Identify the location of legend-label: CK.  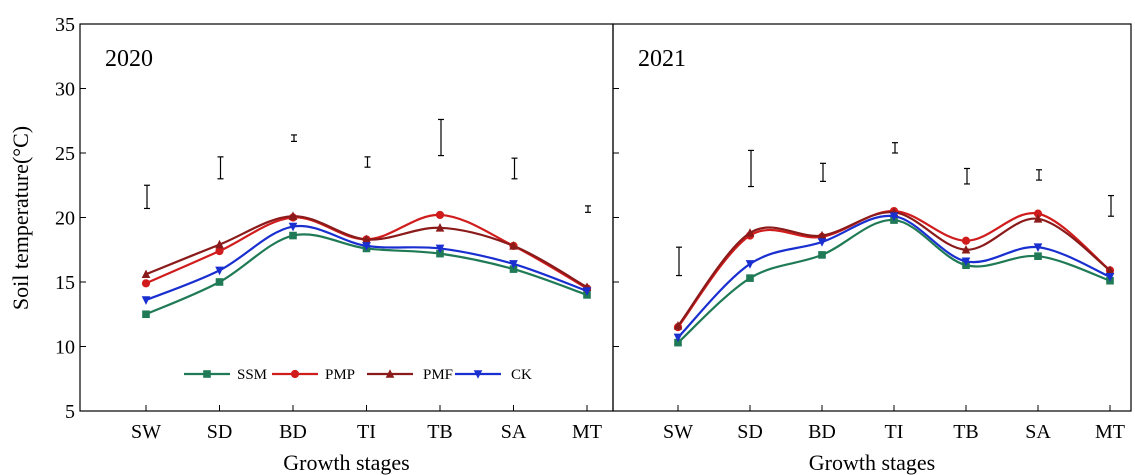
(521, 375).